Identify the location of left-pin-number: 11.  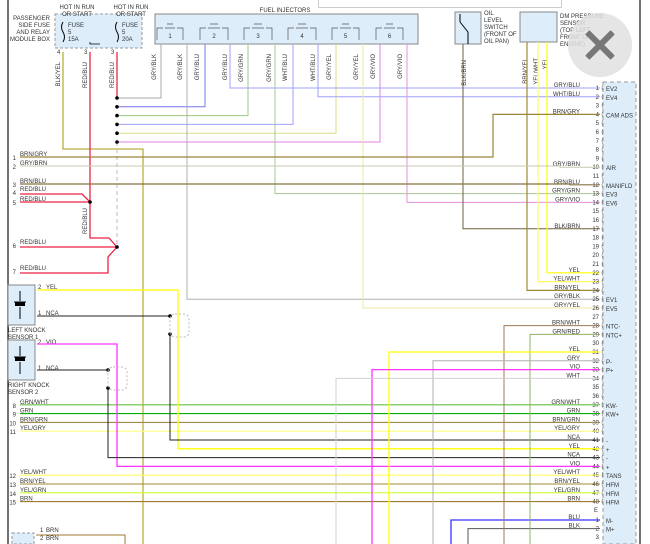
(13, 433).